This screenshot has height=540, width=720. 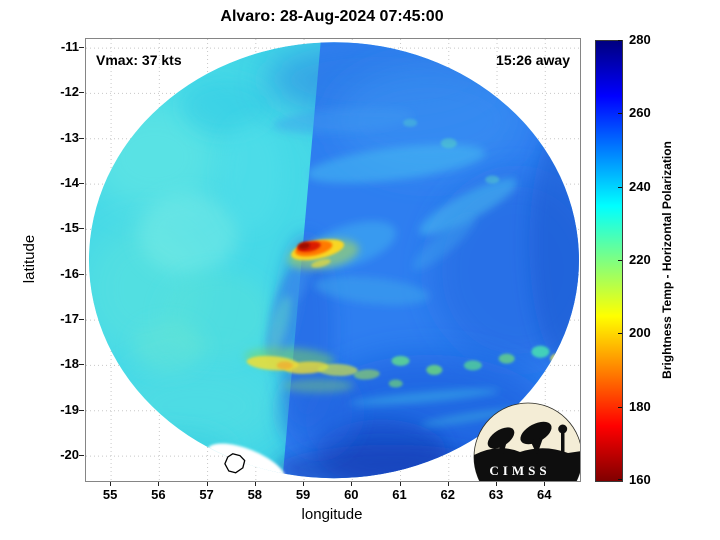 I want to click on colorbar-tick-label: 240, so click(x=640, y=186).